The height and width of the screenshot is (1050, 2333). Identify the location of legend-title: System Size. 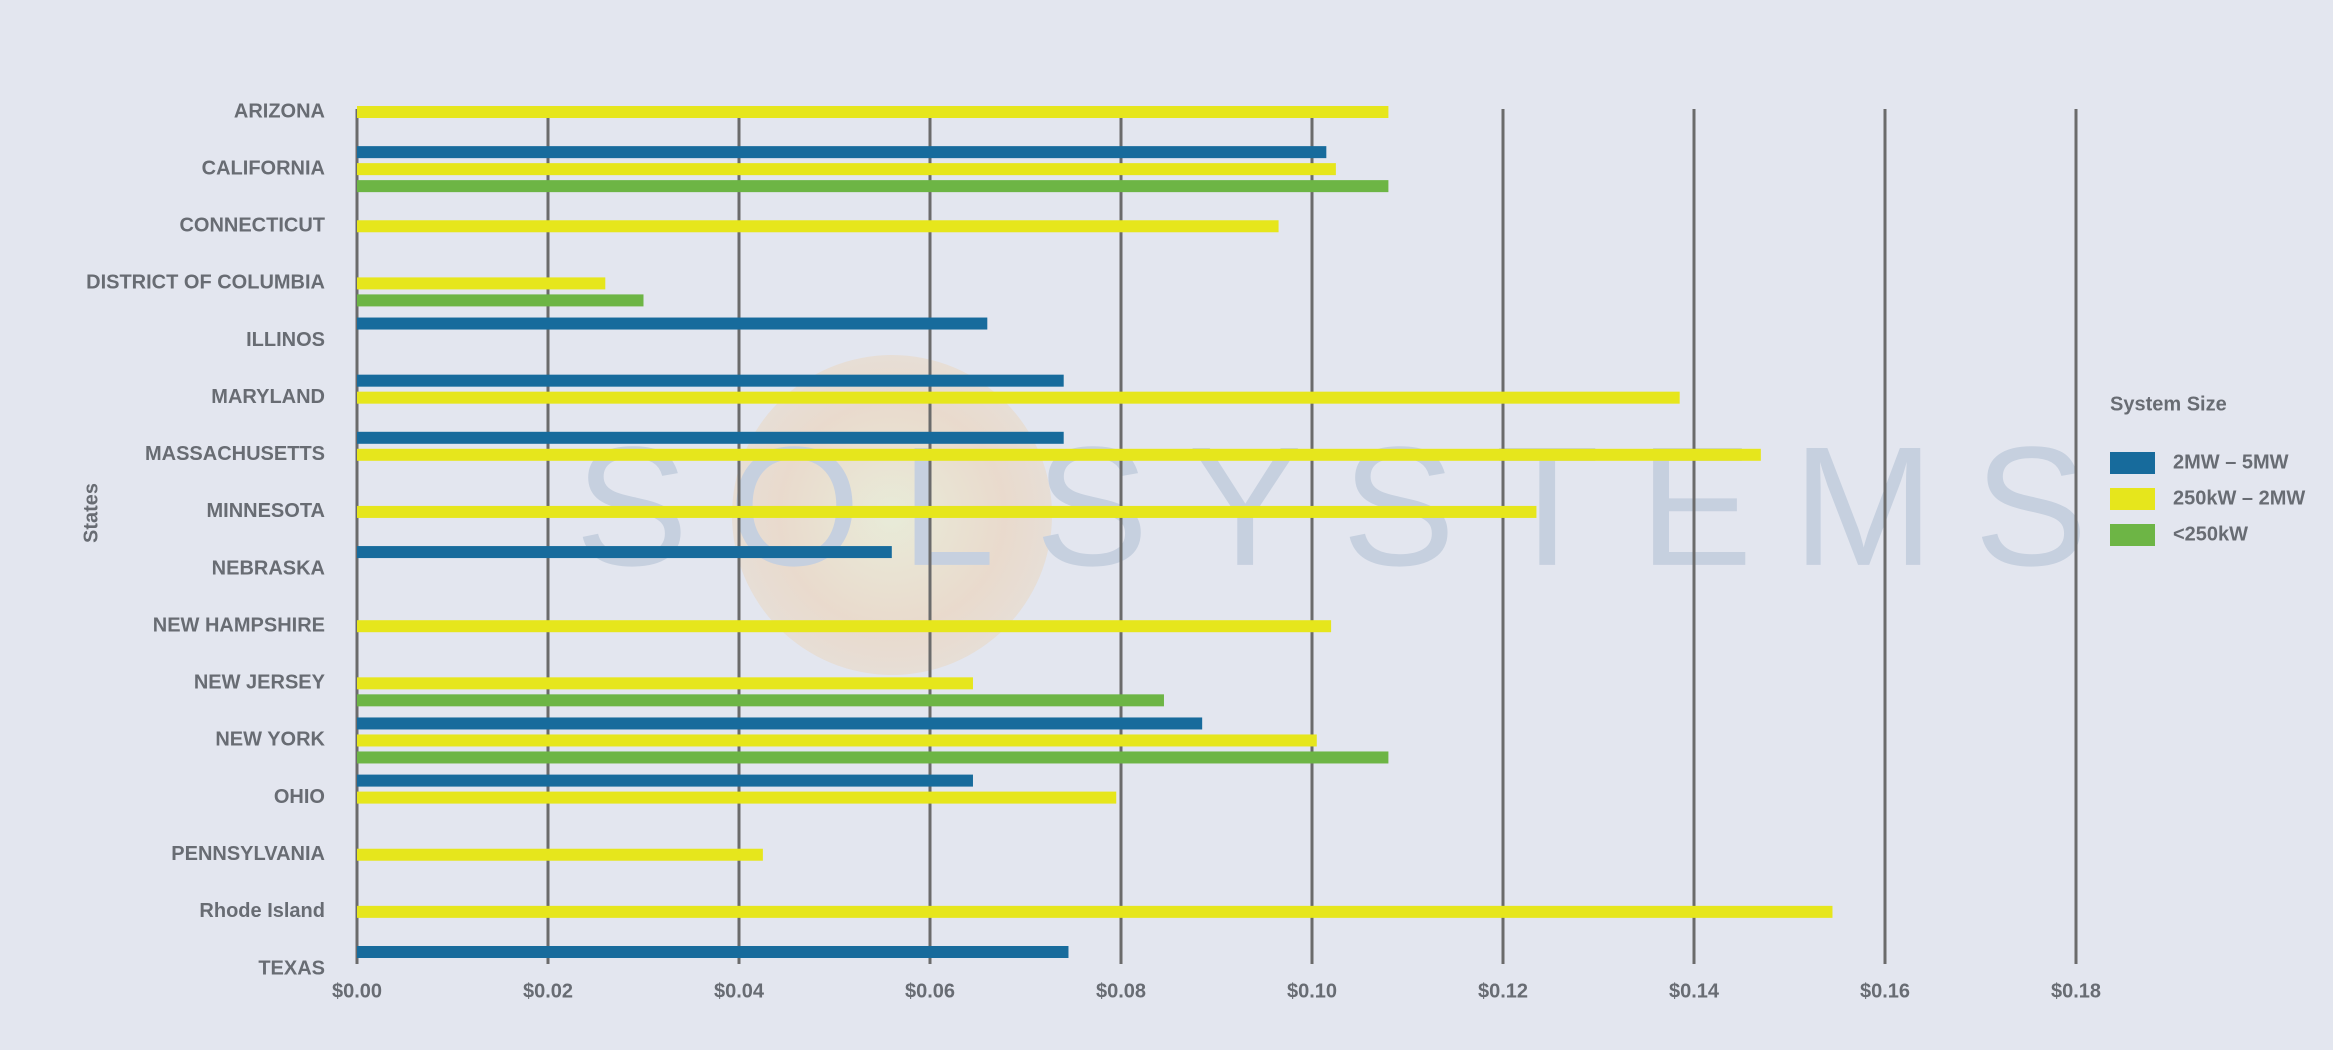
(2168, 404).